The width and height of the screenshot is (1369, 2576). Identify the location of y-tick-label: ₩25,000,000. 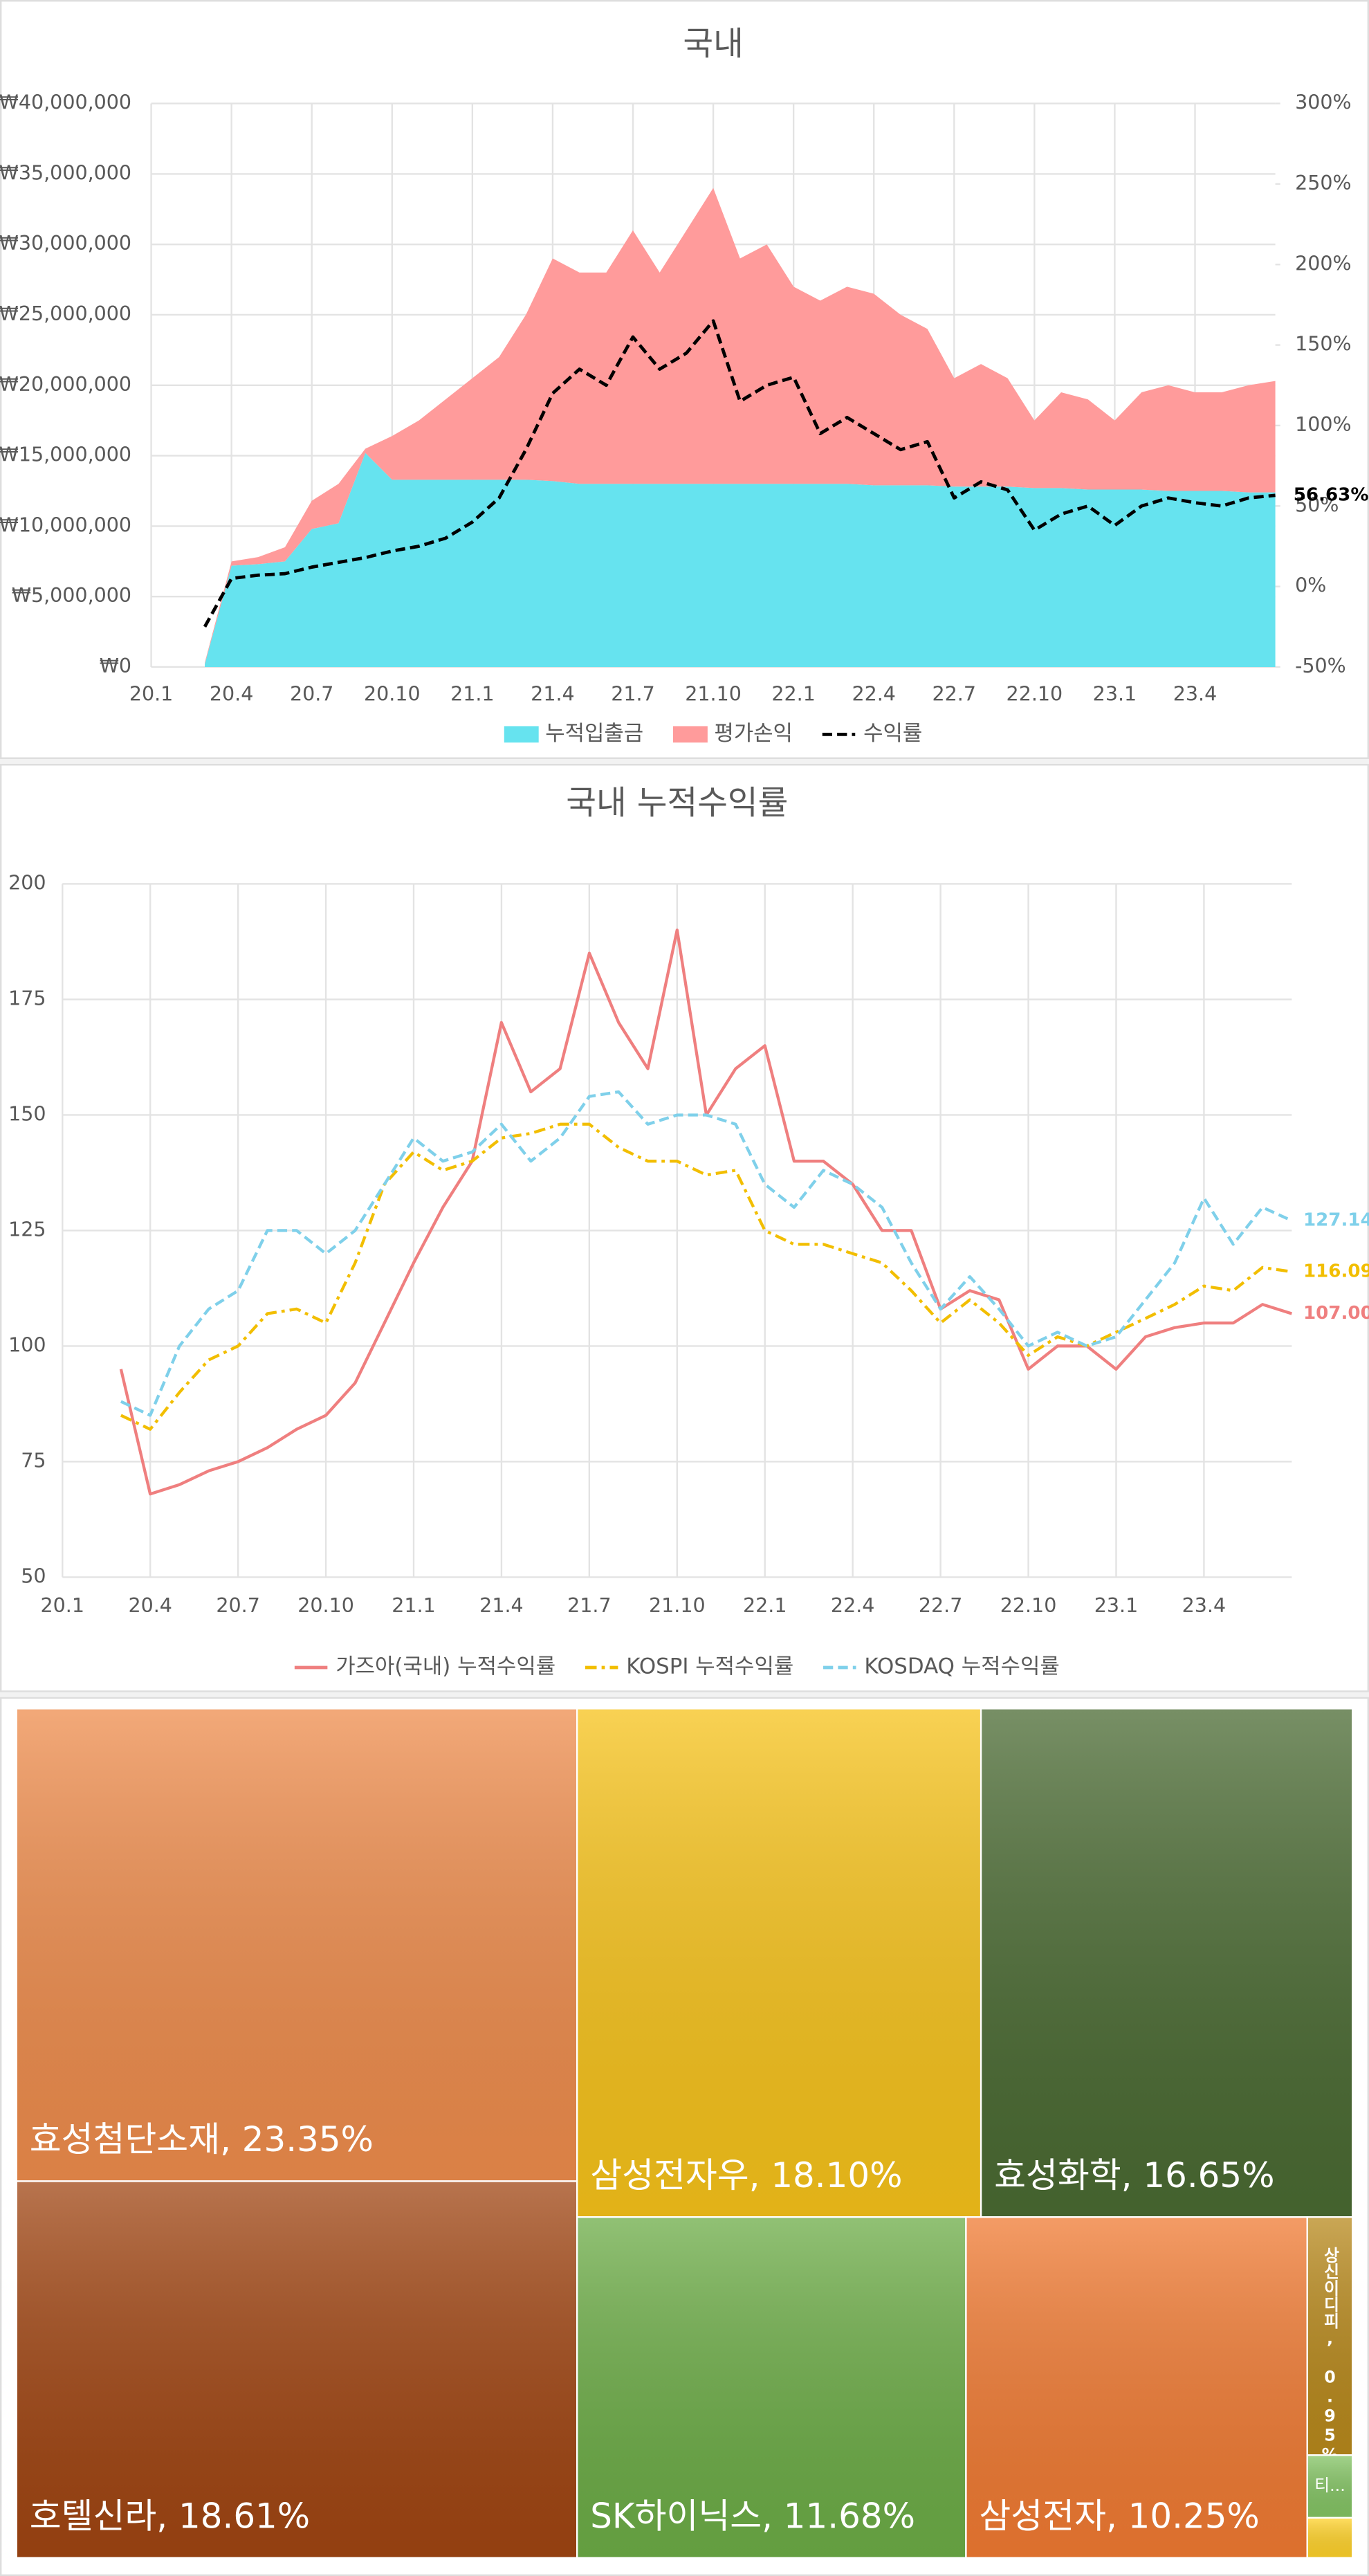
(65, 313).